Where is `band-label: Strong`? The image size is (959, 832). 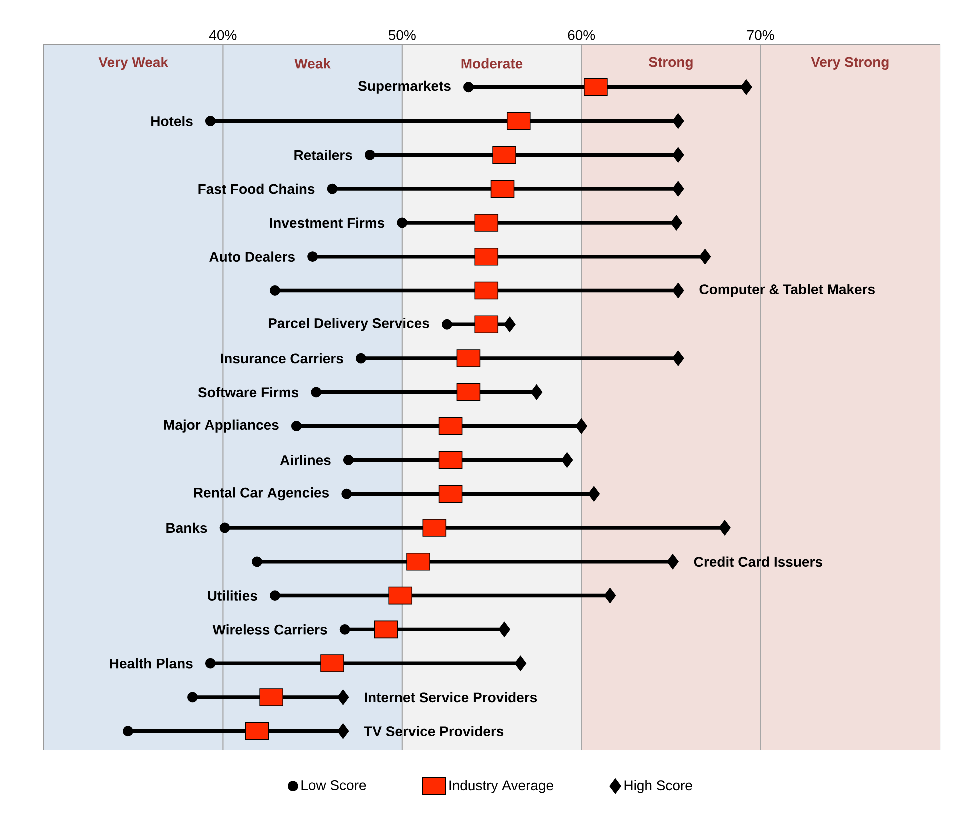
band-label: Strong is located at coordinates (671, 63).